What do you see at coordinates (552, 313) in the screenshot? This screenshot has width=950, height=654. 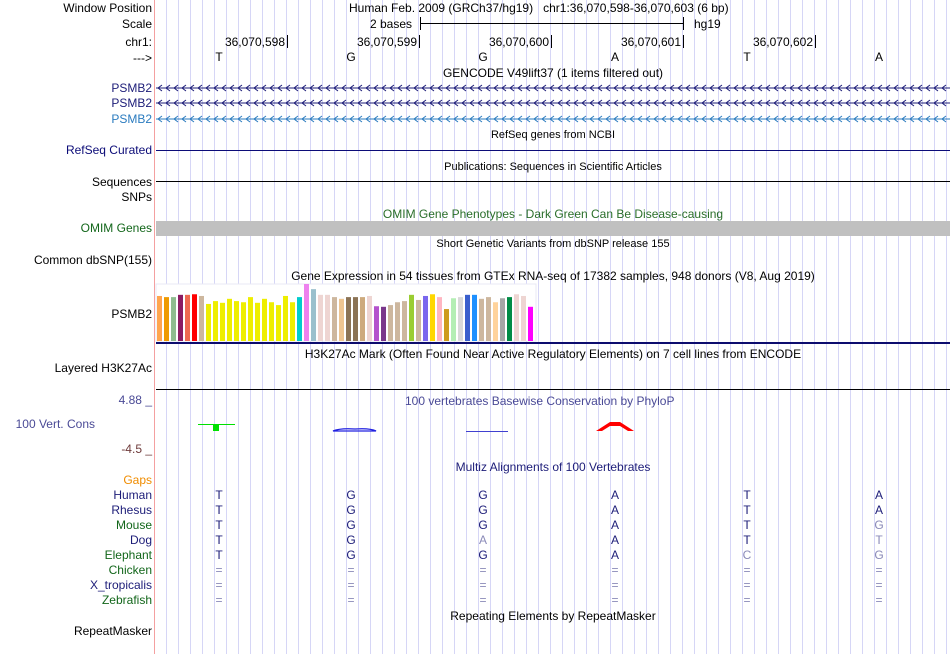 I see `gtex-bar-chart` at bounding box center [552, 313].